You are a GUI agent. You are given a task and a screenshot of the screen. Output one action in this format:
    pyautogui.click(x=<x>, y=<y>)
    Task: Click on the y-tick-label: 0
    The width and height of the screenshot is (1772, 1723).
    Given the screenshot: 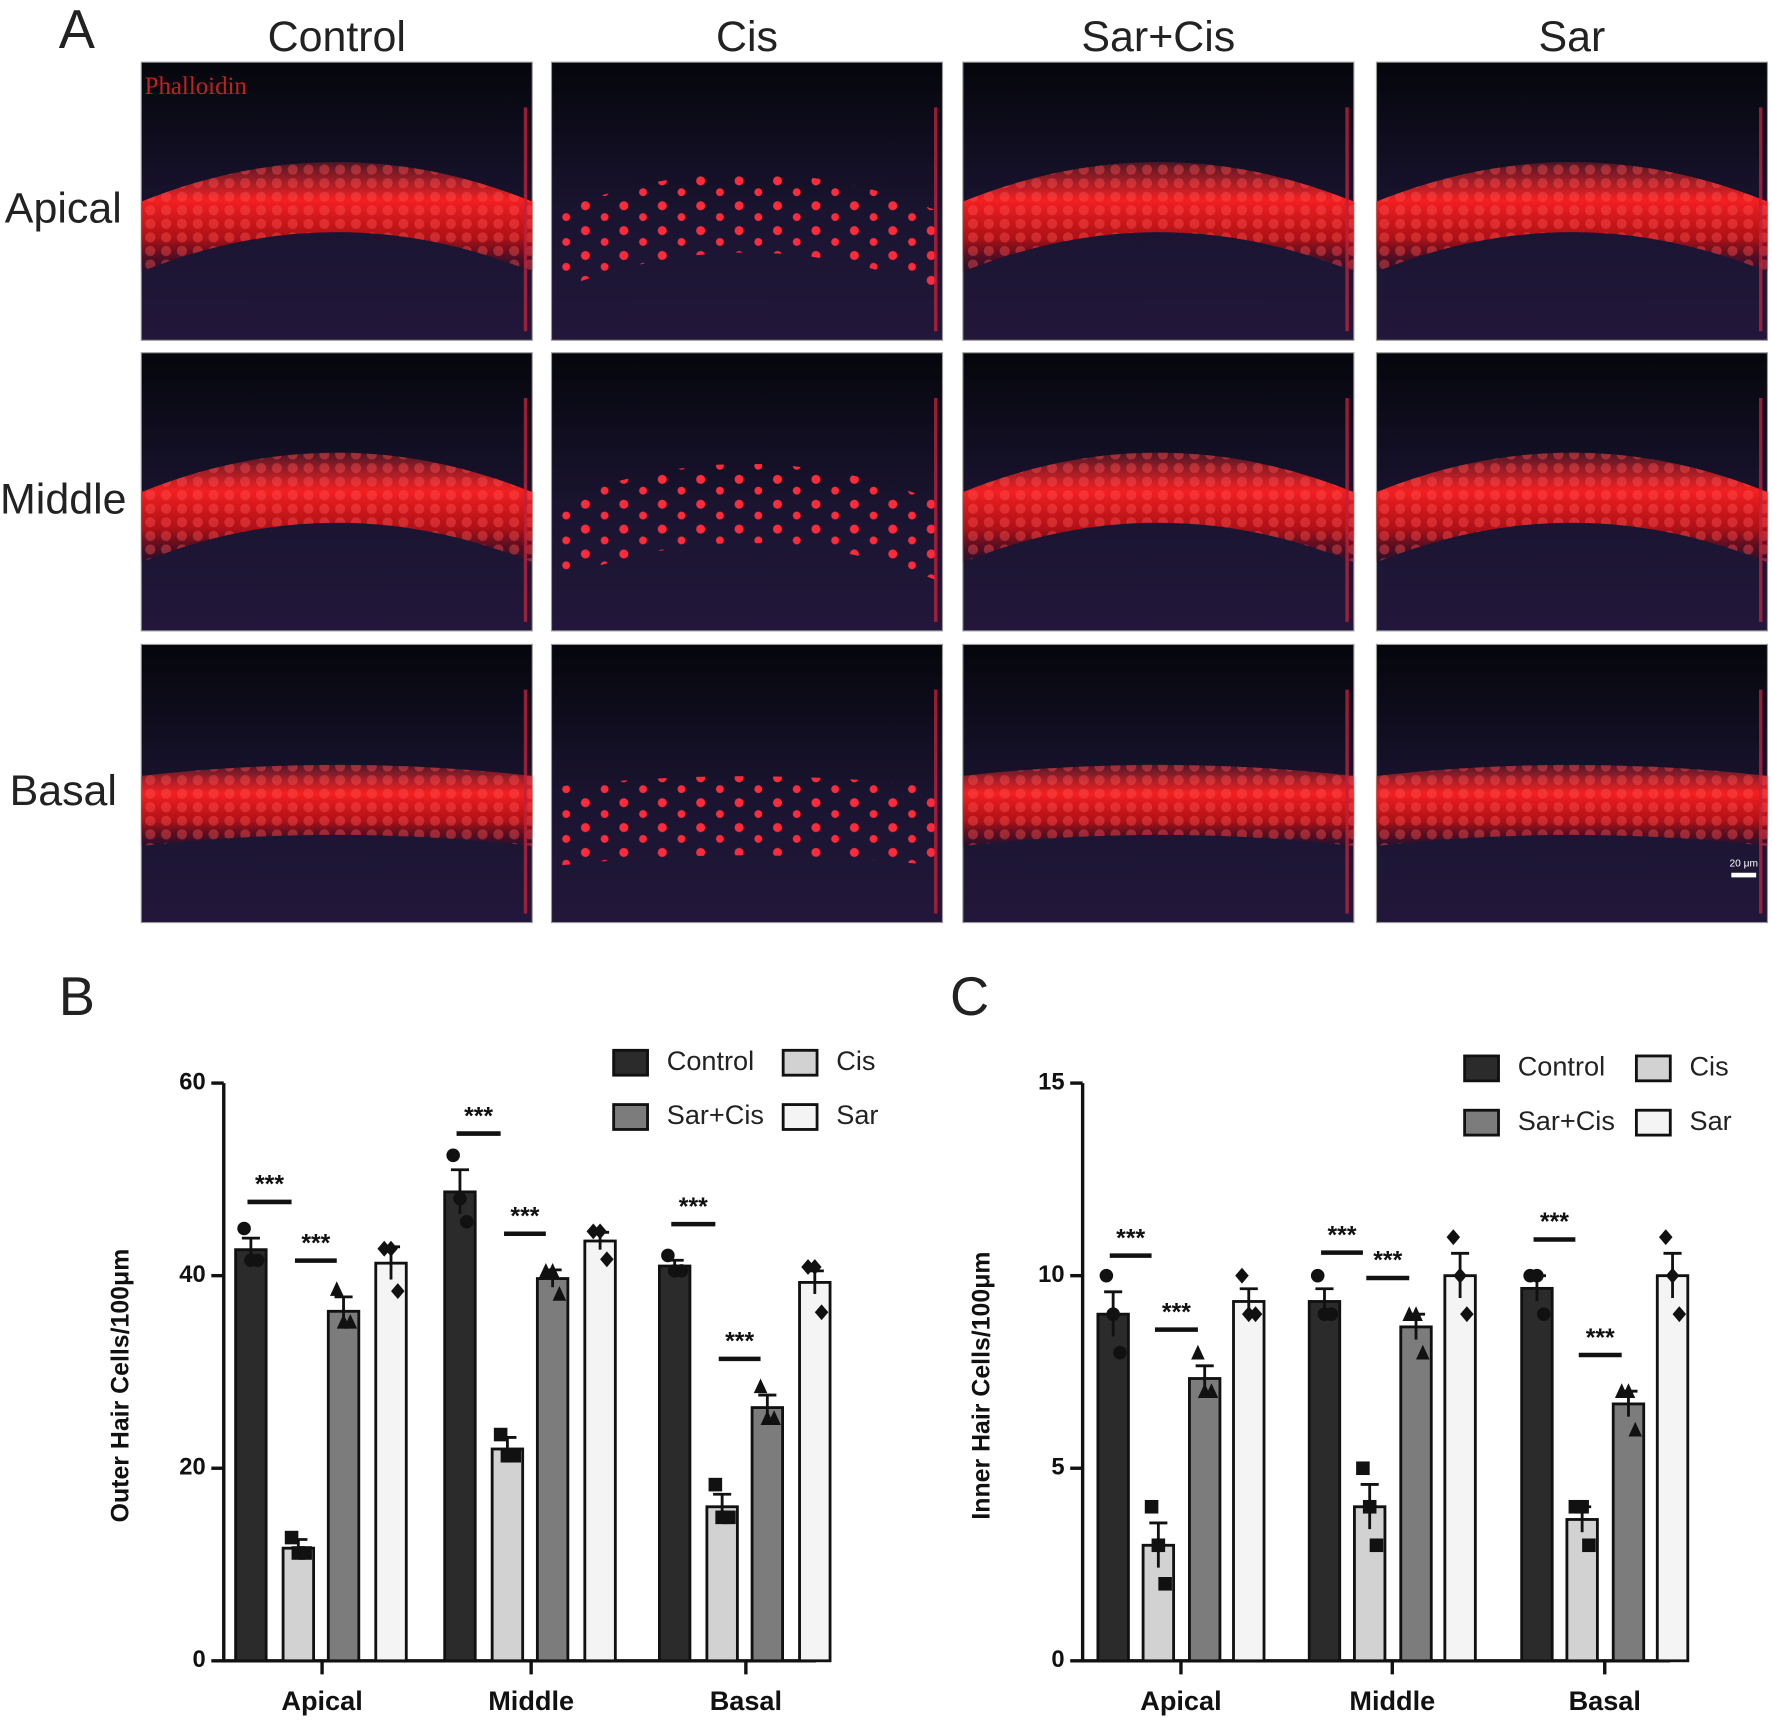 What is the action you would take?
    pyautogui.click(x=198, y=1660)
    